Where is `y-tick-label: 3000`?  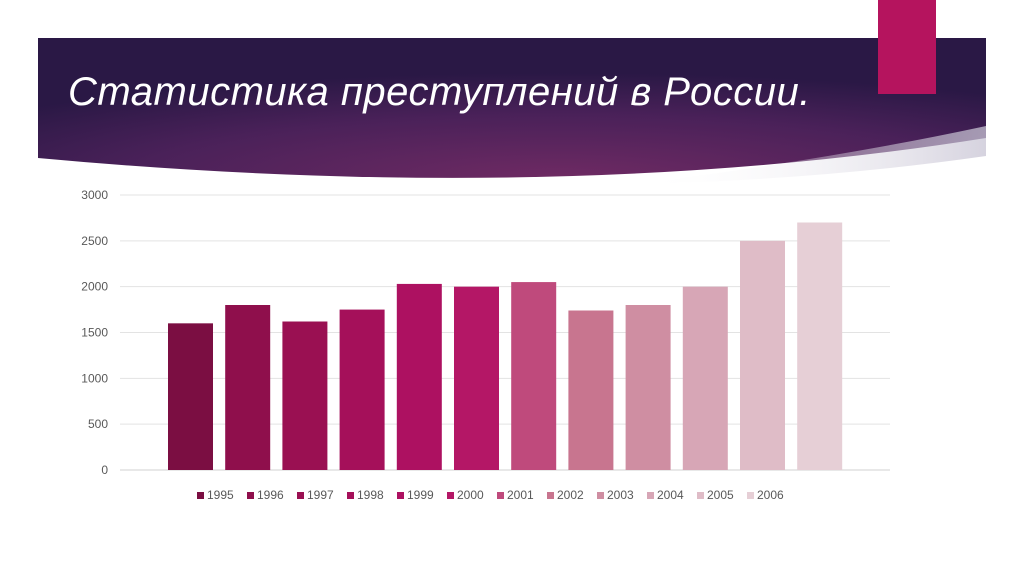 y-tick-label: 3000 is located at coordinates (94, 195).